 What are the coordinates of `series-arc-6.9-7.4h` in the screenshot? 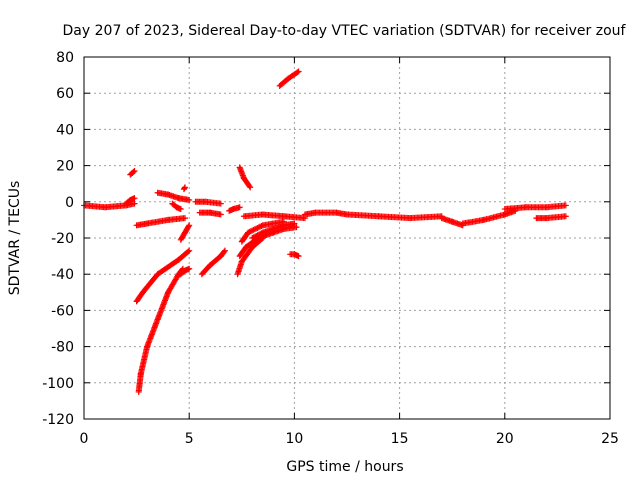 It's located at (234, 209).